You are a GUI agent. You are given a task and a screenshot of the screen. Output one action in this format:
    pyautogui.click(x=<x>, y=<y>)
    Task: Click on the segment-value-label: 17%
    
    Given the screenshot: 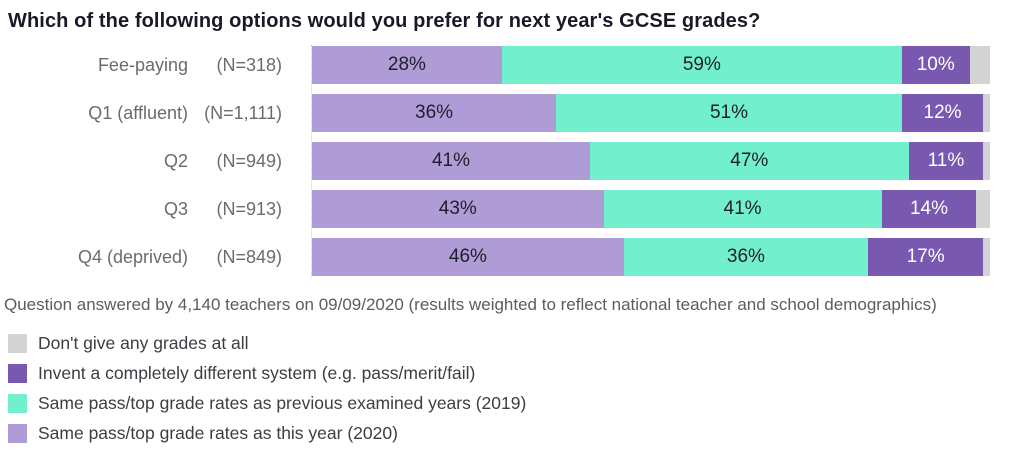 What is the action you would take?
    pyautogui.click(x=925, y=256)
    